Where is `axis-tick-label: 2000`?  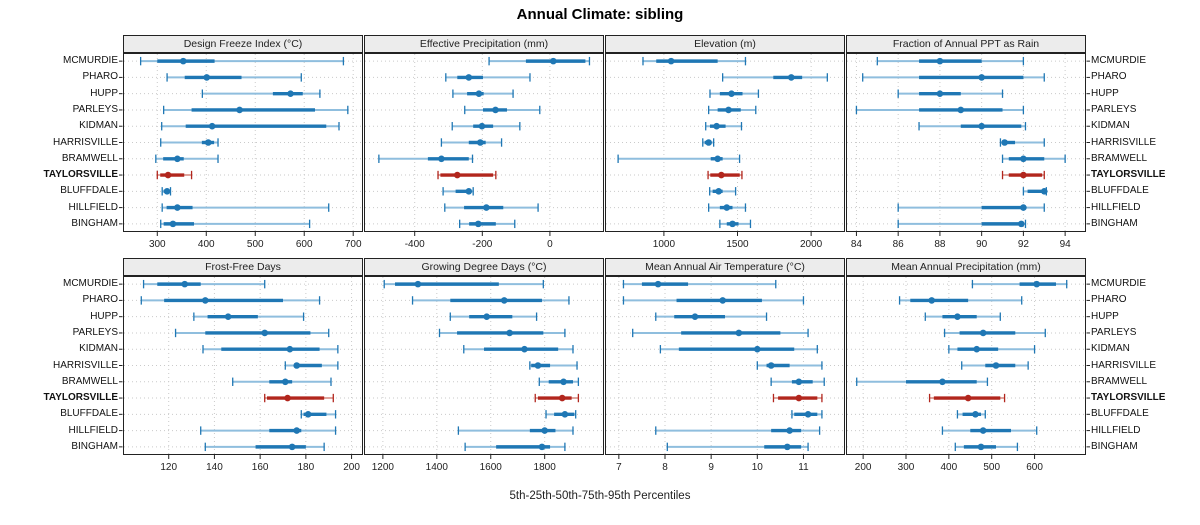 axis-tick-label: 2000 is located at coordinates (811, 244).